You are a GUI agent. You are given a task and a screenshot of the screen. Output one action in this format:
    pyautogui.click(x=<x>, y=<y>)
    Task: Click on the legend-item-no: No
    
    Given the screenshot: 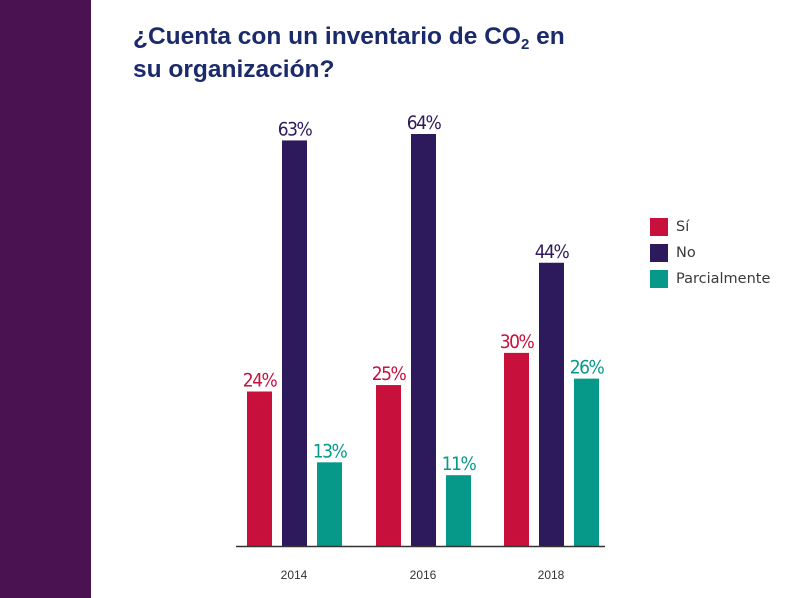 What is the action you would take?
    pyautogui.click(x=710, y=253)
    